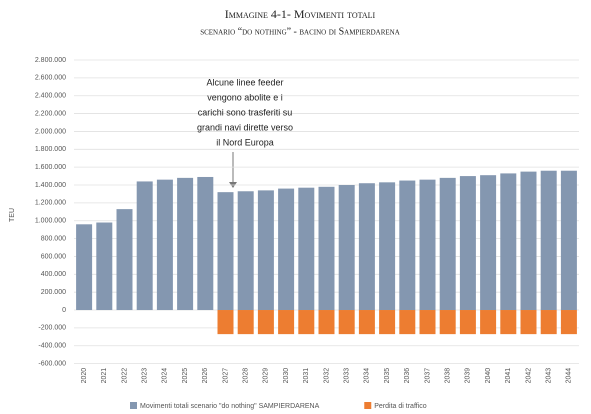 Image resolution: width=591 pixels, height=414 pixels. Describe the element at coordinates (53, 274) in the screenshot. I see `y-tick-label: 400.000` at that location.